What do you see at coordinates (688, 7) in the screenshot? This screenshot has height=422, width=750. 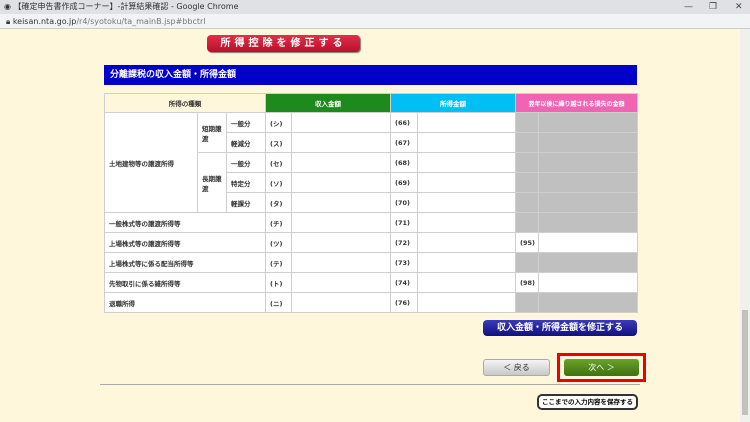 I see `minimize-icon: —` at bounding box center [688, 7].